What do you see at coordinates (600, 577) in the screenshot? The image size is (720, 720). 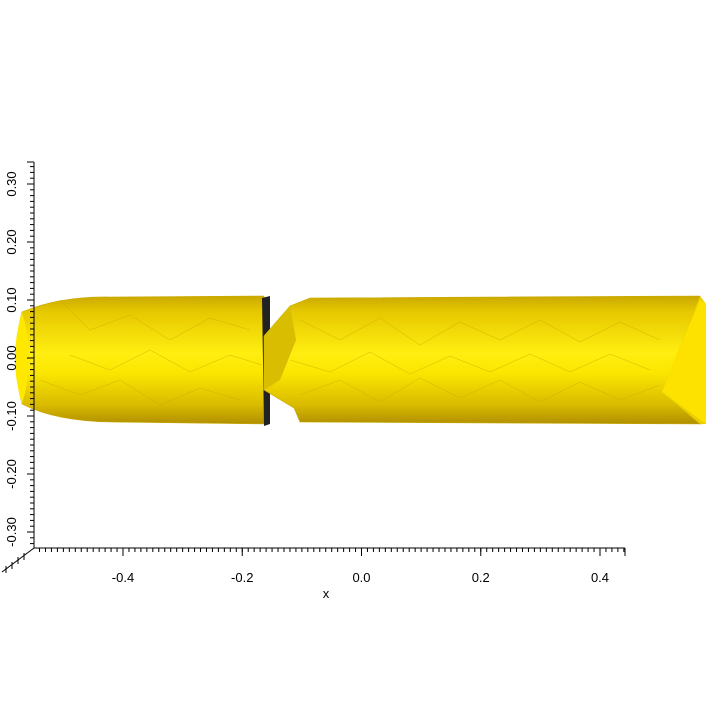 I see `x-tick-label: 0.4` at bounding box center [600, 577].